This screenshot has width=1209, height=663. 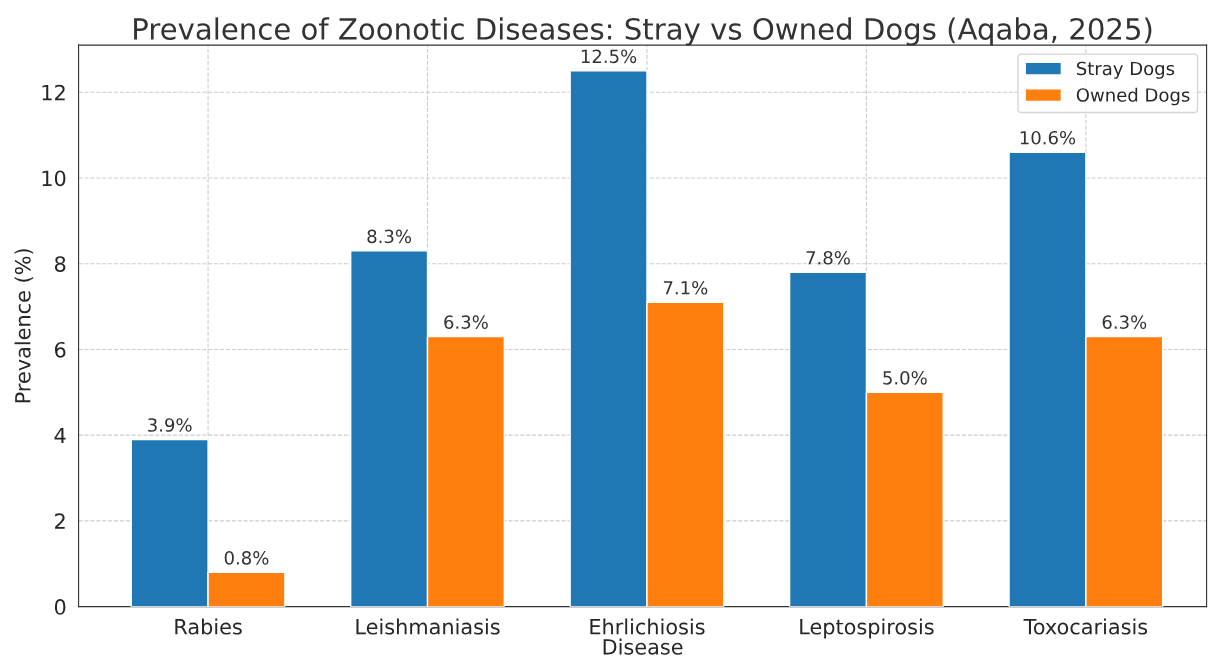 What do you see at coordinates (60, 521) in the screenshot?
I see `y-tick-label: 2` at bounding box center [60, 521].